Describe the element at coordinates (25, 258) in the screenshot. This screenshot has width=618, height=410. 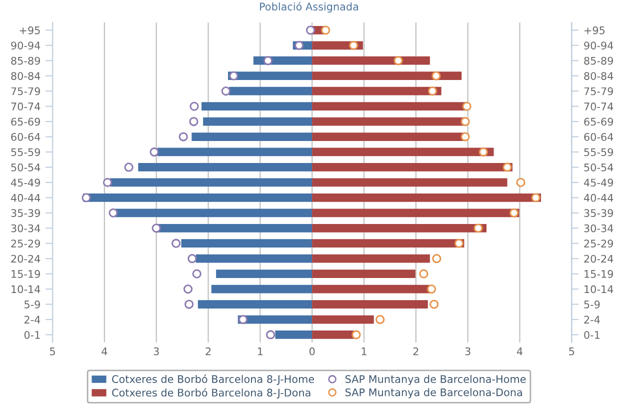
I see `category-label: 20-24` at that location.